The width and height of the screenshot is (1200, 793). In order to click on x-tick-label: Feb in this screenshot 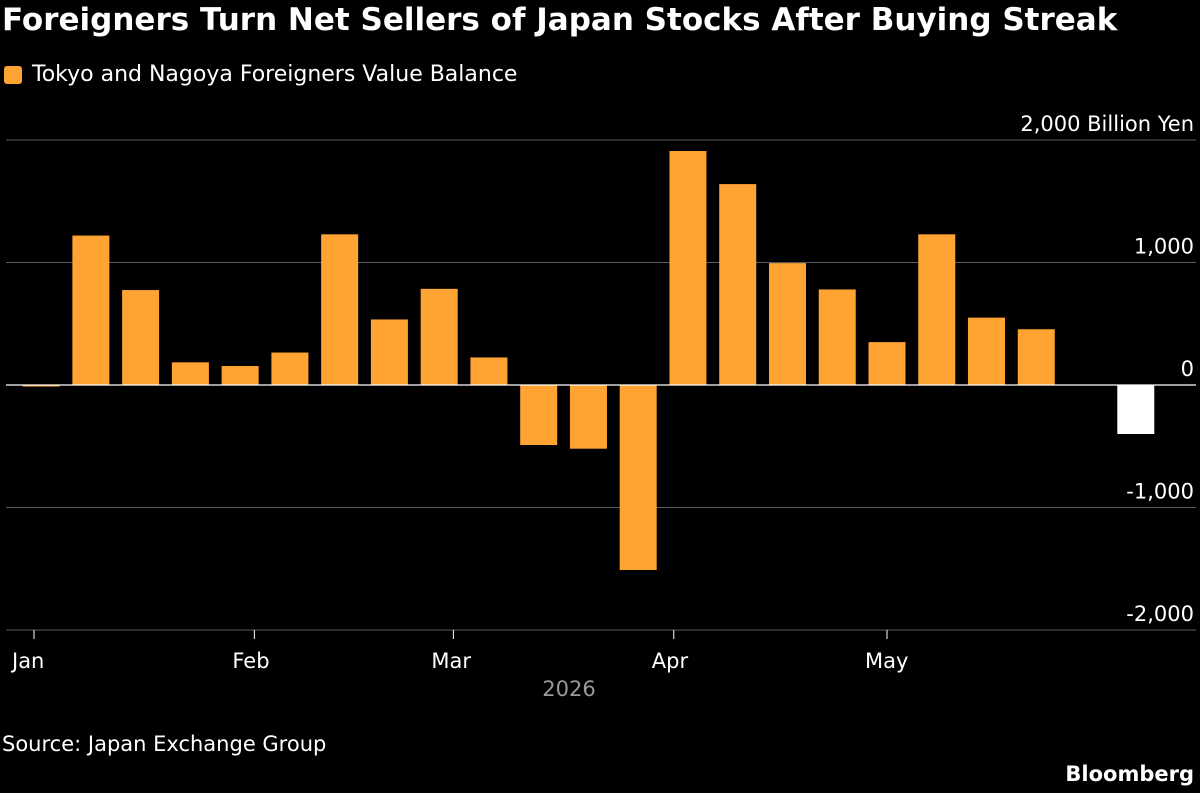, I will do `click(250, 661)`.